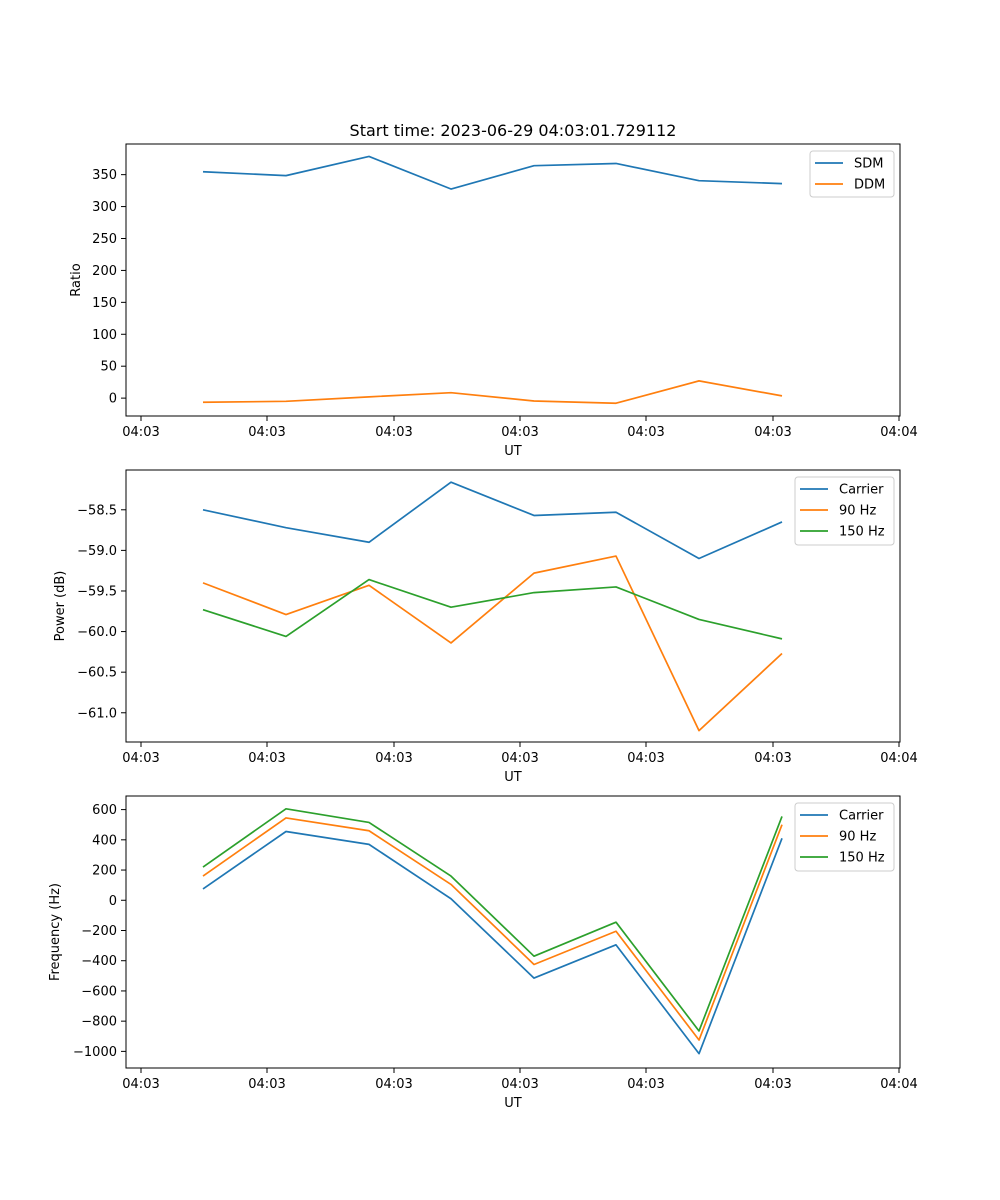 The height and width of the screenshot is (1200, 1000). Describe the element at coordinates (60, 606) in the screenshot. I see `y-axis-label: Power (dB)` at that location.